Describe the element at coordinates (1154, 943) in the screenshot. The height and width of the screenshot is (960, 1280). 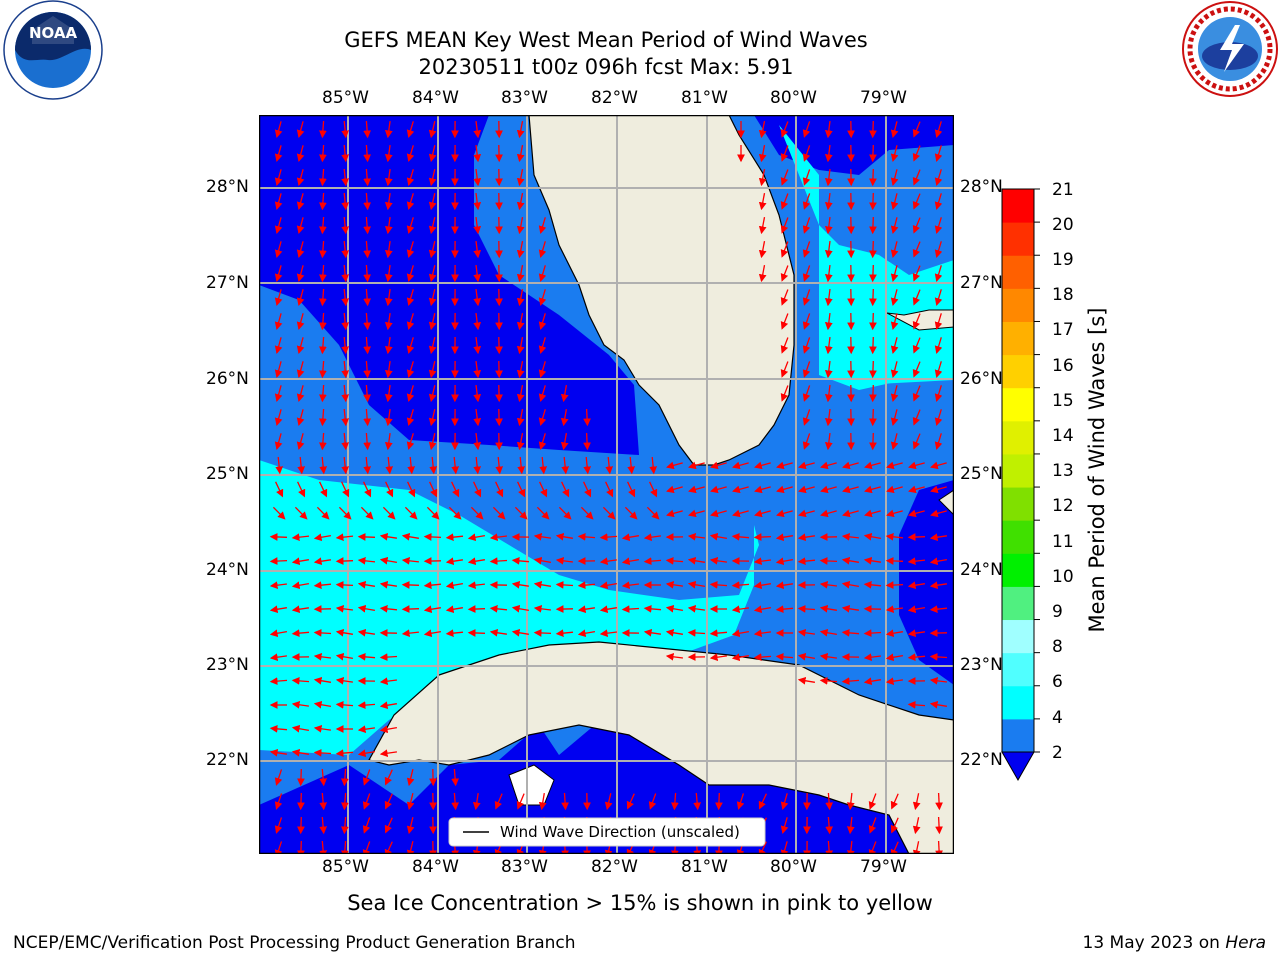
I see `date-text: 13 May 2023 on` at that location.